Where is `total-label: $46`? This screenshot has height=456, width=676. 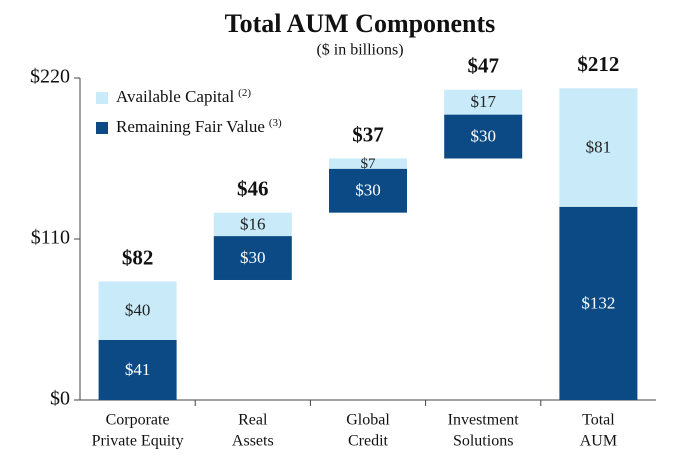
total-label: $46 is located at coordinates (253, 188).